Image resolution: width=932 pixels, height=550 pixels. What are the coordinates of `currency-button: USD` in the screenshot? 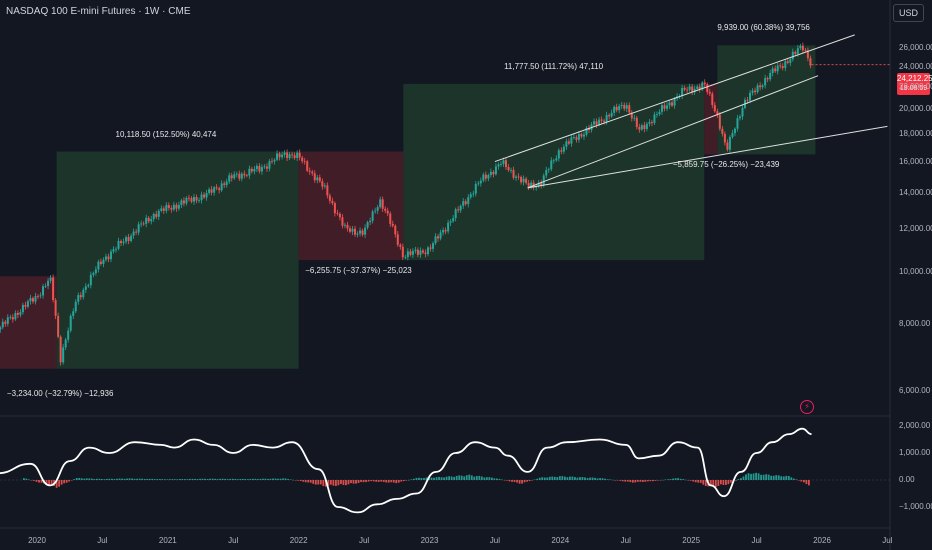 It's located at (908, 13).